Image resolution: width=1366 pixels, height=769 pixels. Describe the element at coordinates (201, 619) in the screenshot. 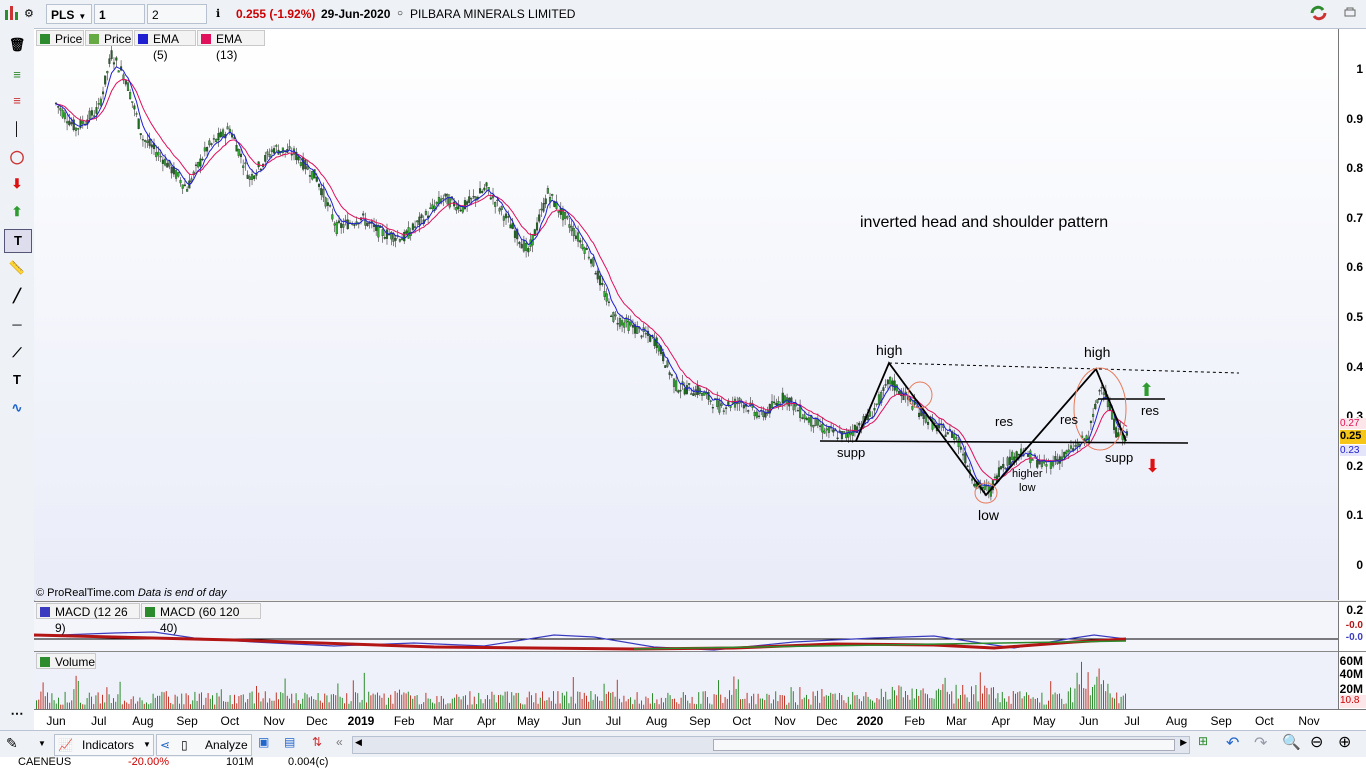

I see `legend-macd-2: MACD (60 120 40)` at that location.